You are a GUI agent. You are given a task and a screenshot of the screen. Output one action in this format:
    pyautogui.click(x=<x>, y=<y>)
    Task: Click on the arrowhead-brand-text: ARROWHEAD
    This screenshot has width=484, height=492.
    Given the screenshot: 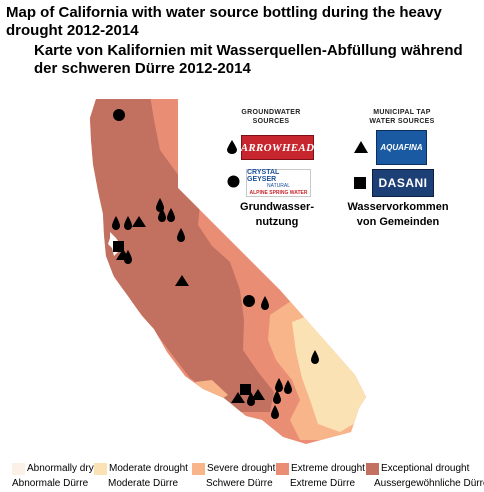 What is the action you would take?
    pyautogui.click(x=277, y=147)
    